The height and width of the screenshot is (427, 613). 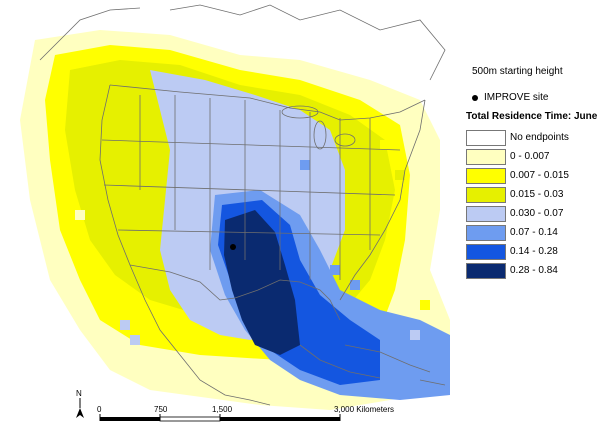 I want to click on scale-tick-3000: 3,000 Kilometers, so click(x=364, y=409).